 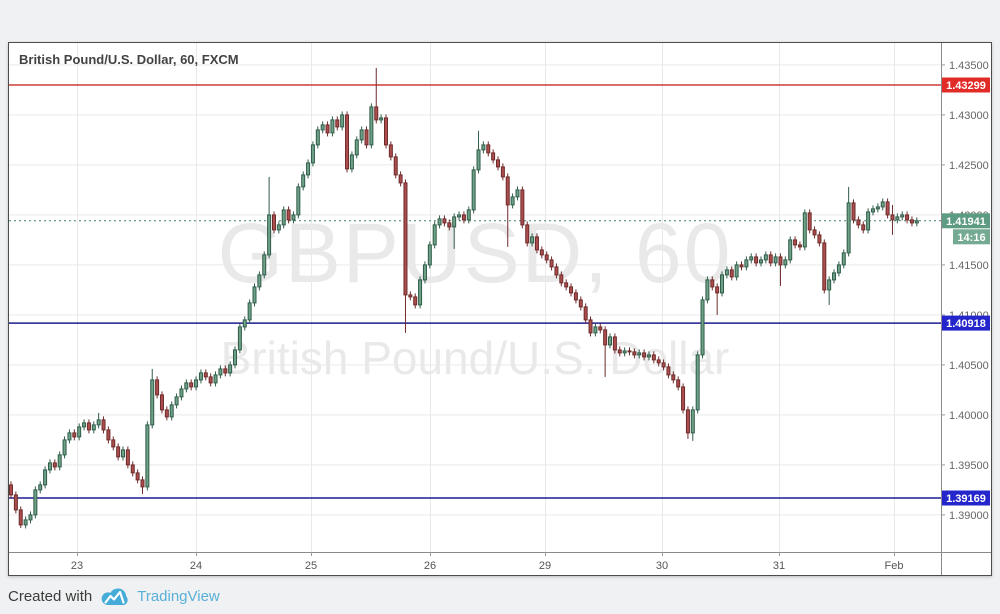 I want to click on svg-text: 1.42500, so click(x=969, y=166).